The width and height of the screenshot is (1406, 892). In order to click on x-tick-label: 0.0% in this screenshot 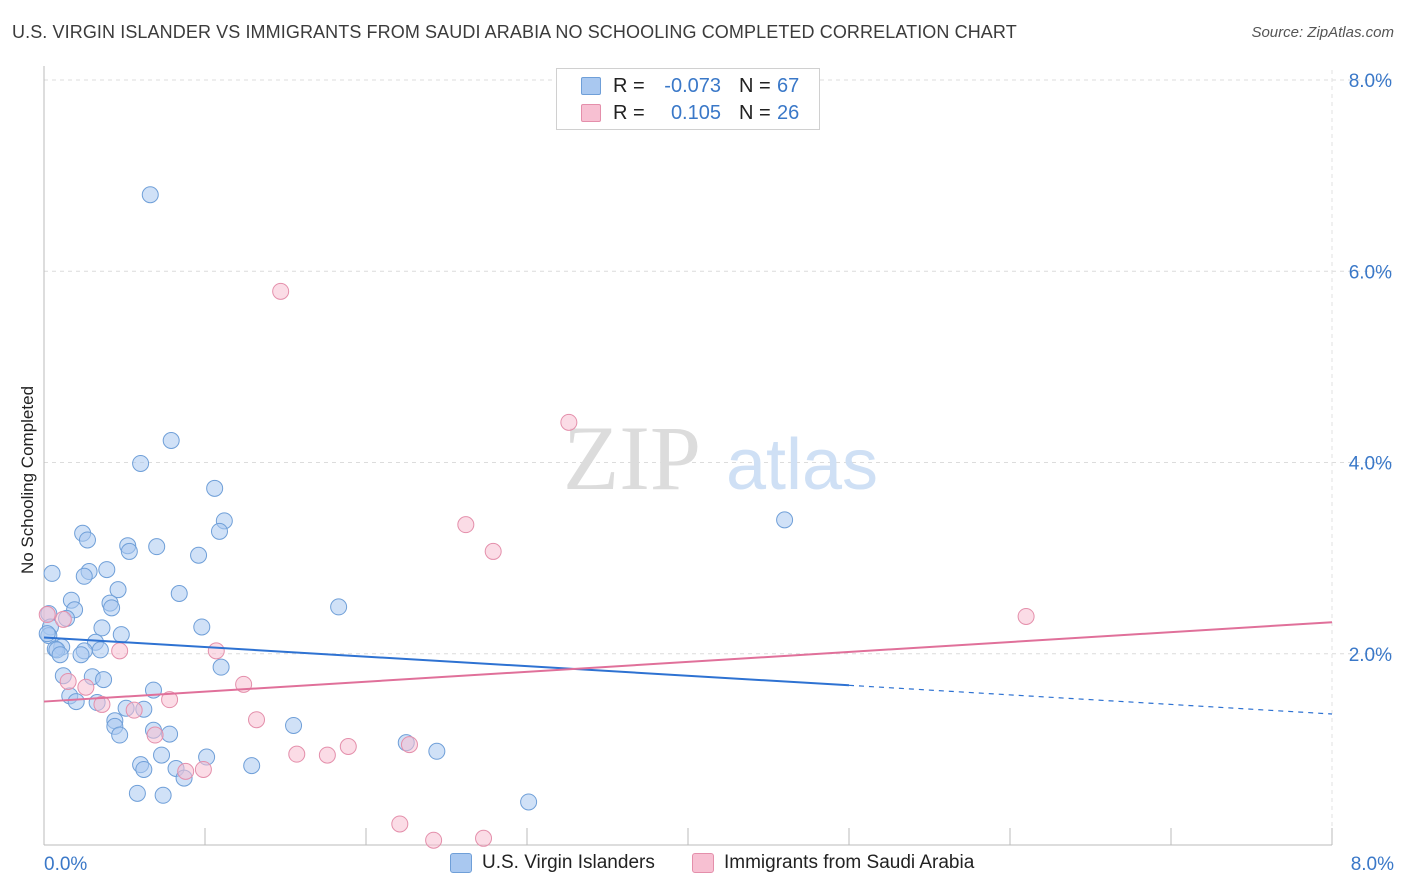, I will do `click(65, 864)`.